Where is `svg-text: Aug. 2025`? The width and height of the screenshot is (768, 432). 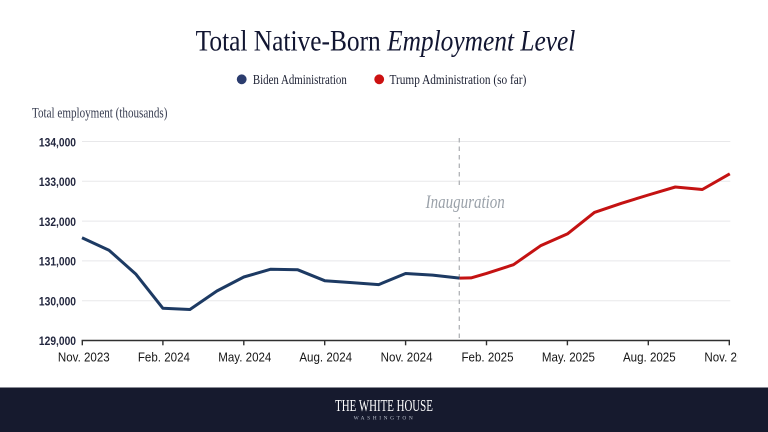
svg-text: Aug. 2025 is located at coordinates (649, 357).